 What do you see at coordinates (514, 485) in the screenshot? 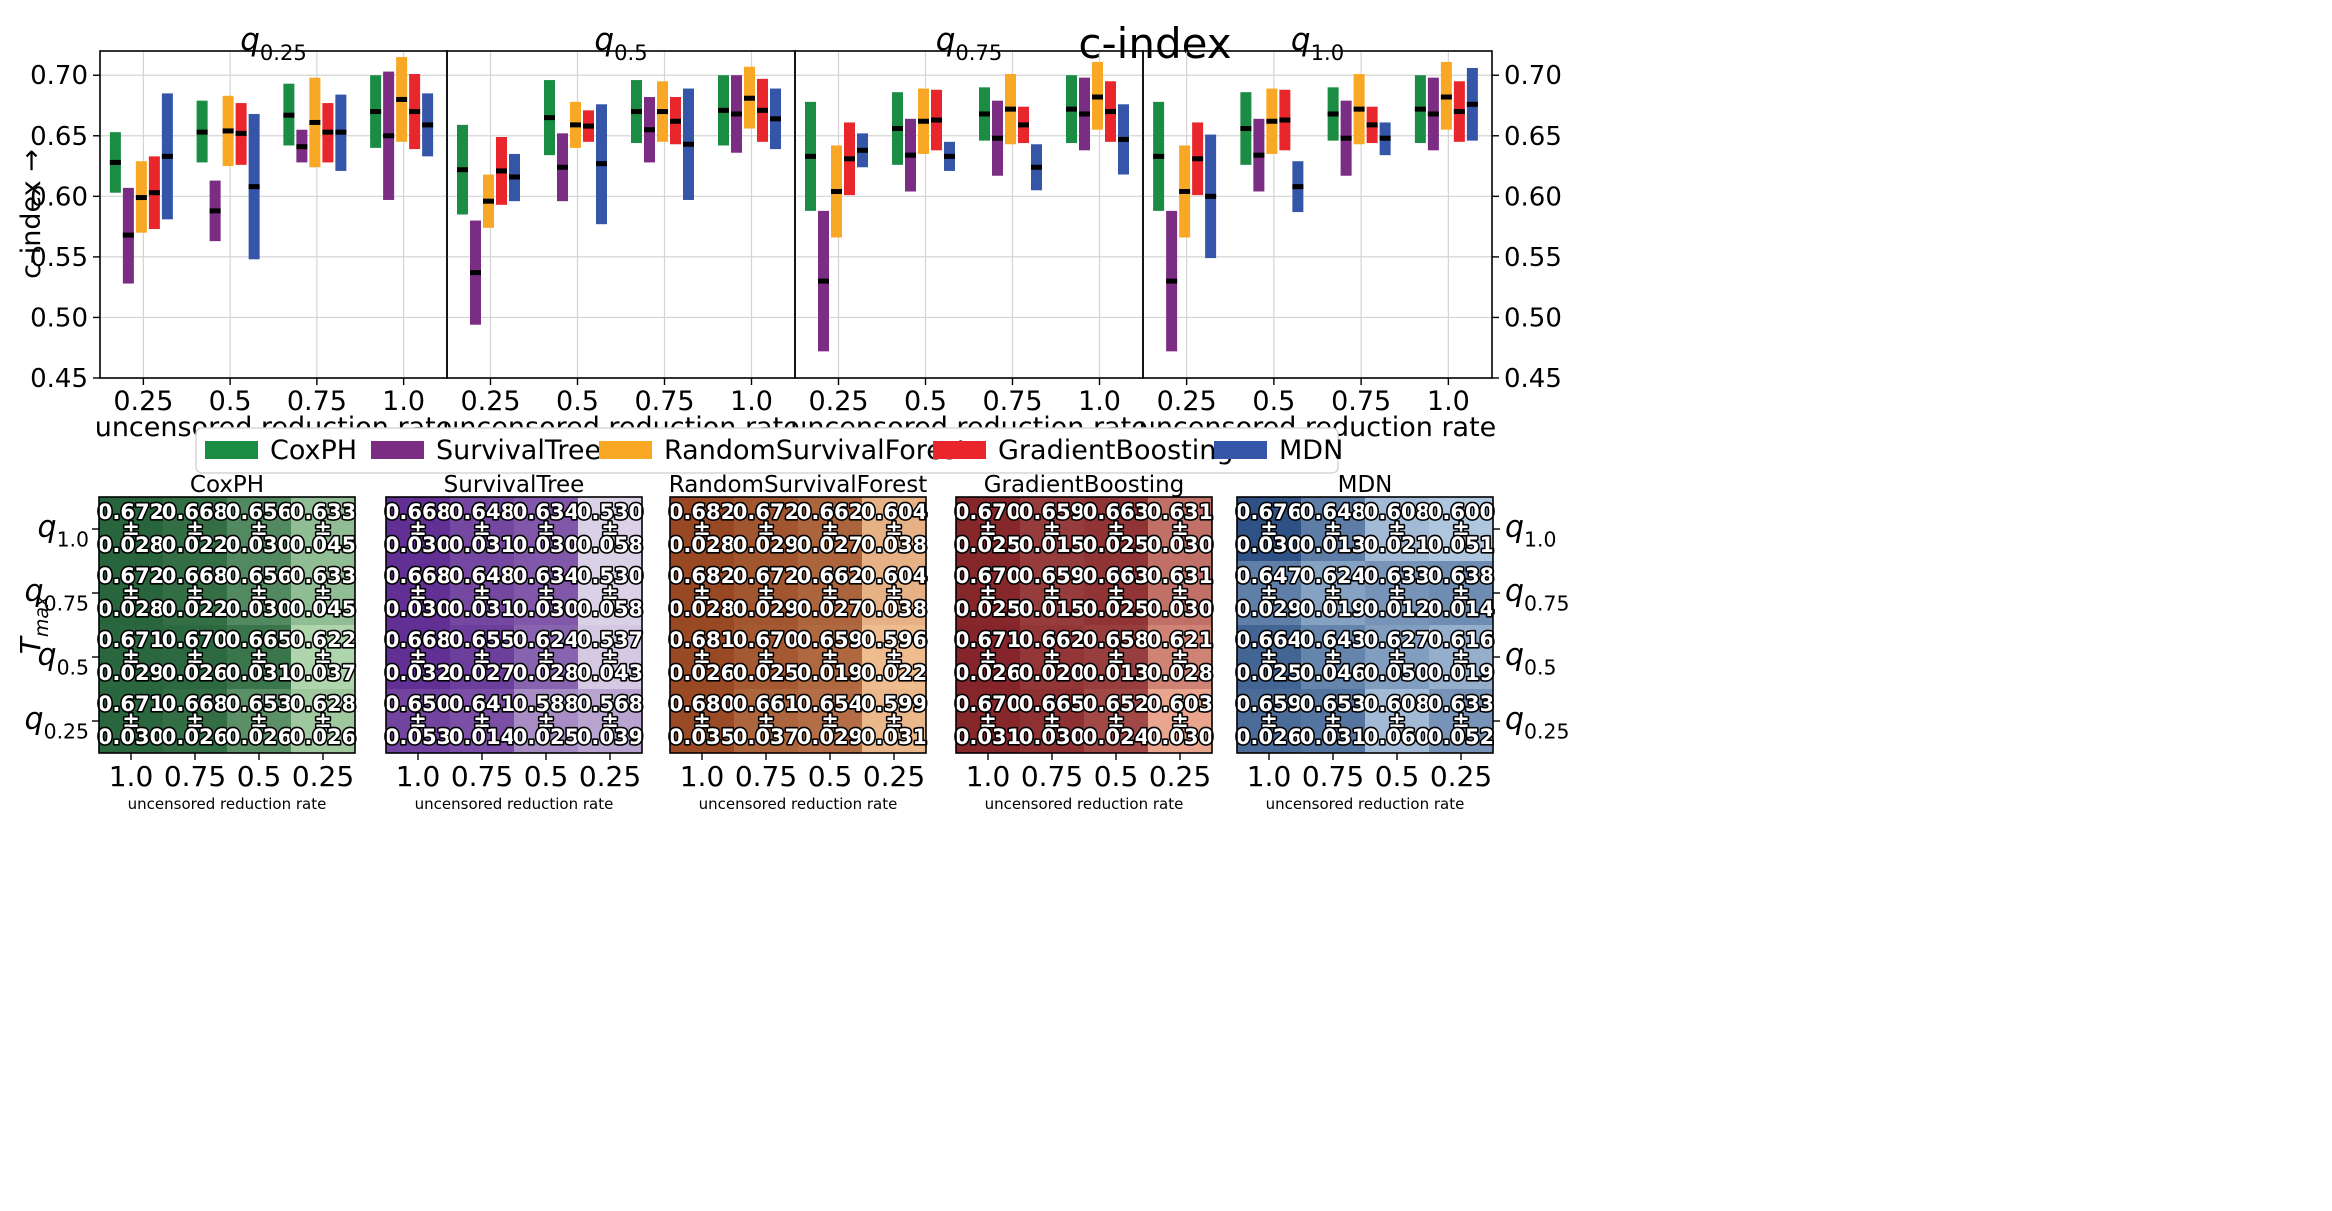
I see `heatmap-title: SurvivalTree` at bounding box center [514, 485].